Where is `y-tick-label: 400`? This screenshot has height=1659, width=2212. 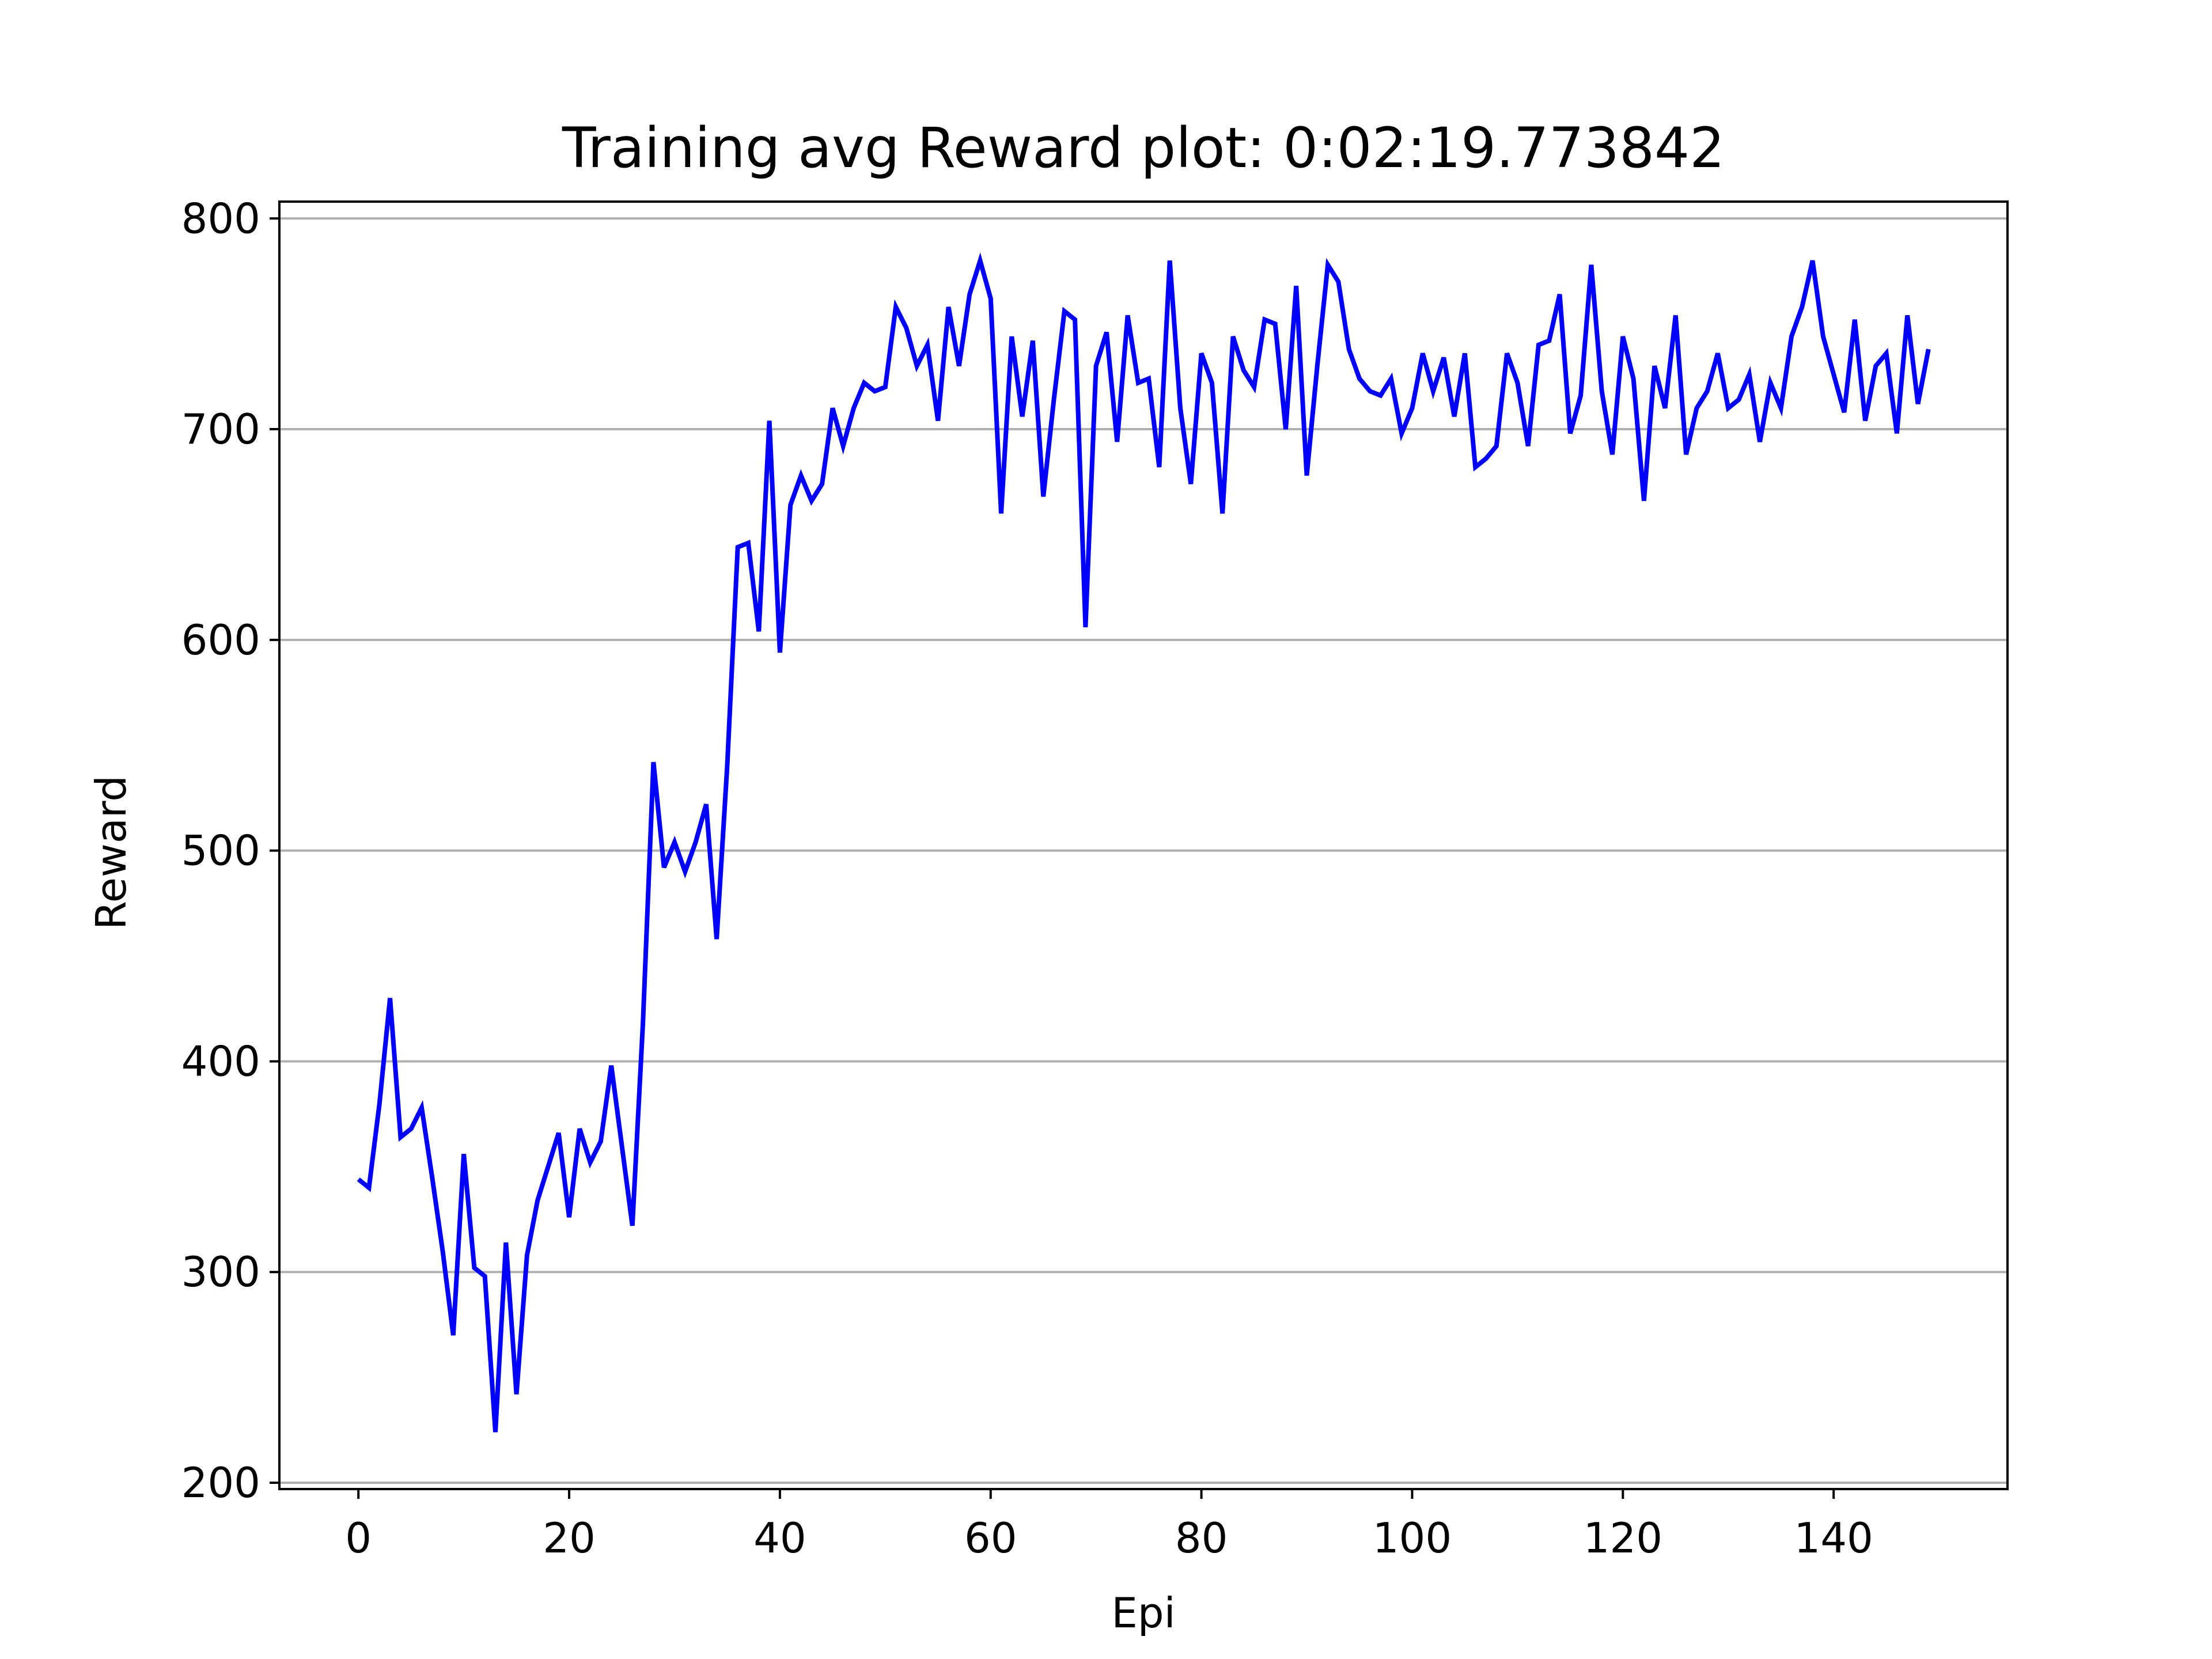 y-tick-label: 400 is located at coordinates (220, 1061).